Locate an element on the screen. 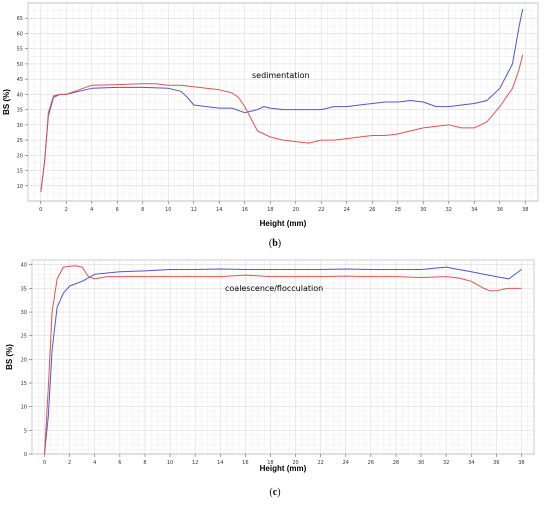 The height and width of the screenshot is (506, 550). chart-b-y-axis-label: BS (%) is located at coordinates (6, 102).